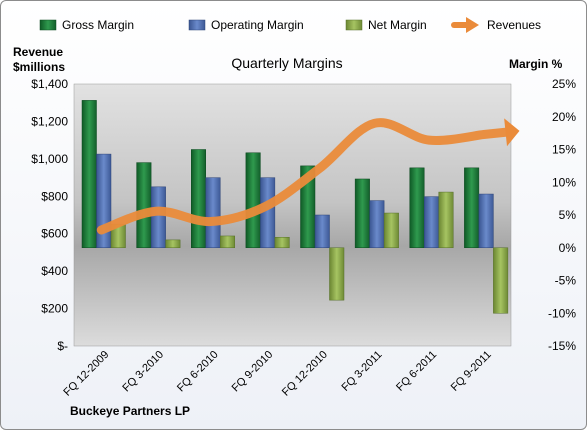  I want to click on right-axis: -15% -10% -5% 0% 5% 10% 15% 20% 25%, so click(562, 215).